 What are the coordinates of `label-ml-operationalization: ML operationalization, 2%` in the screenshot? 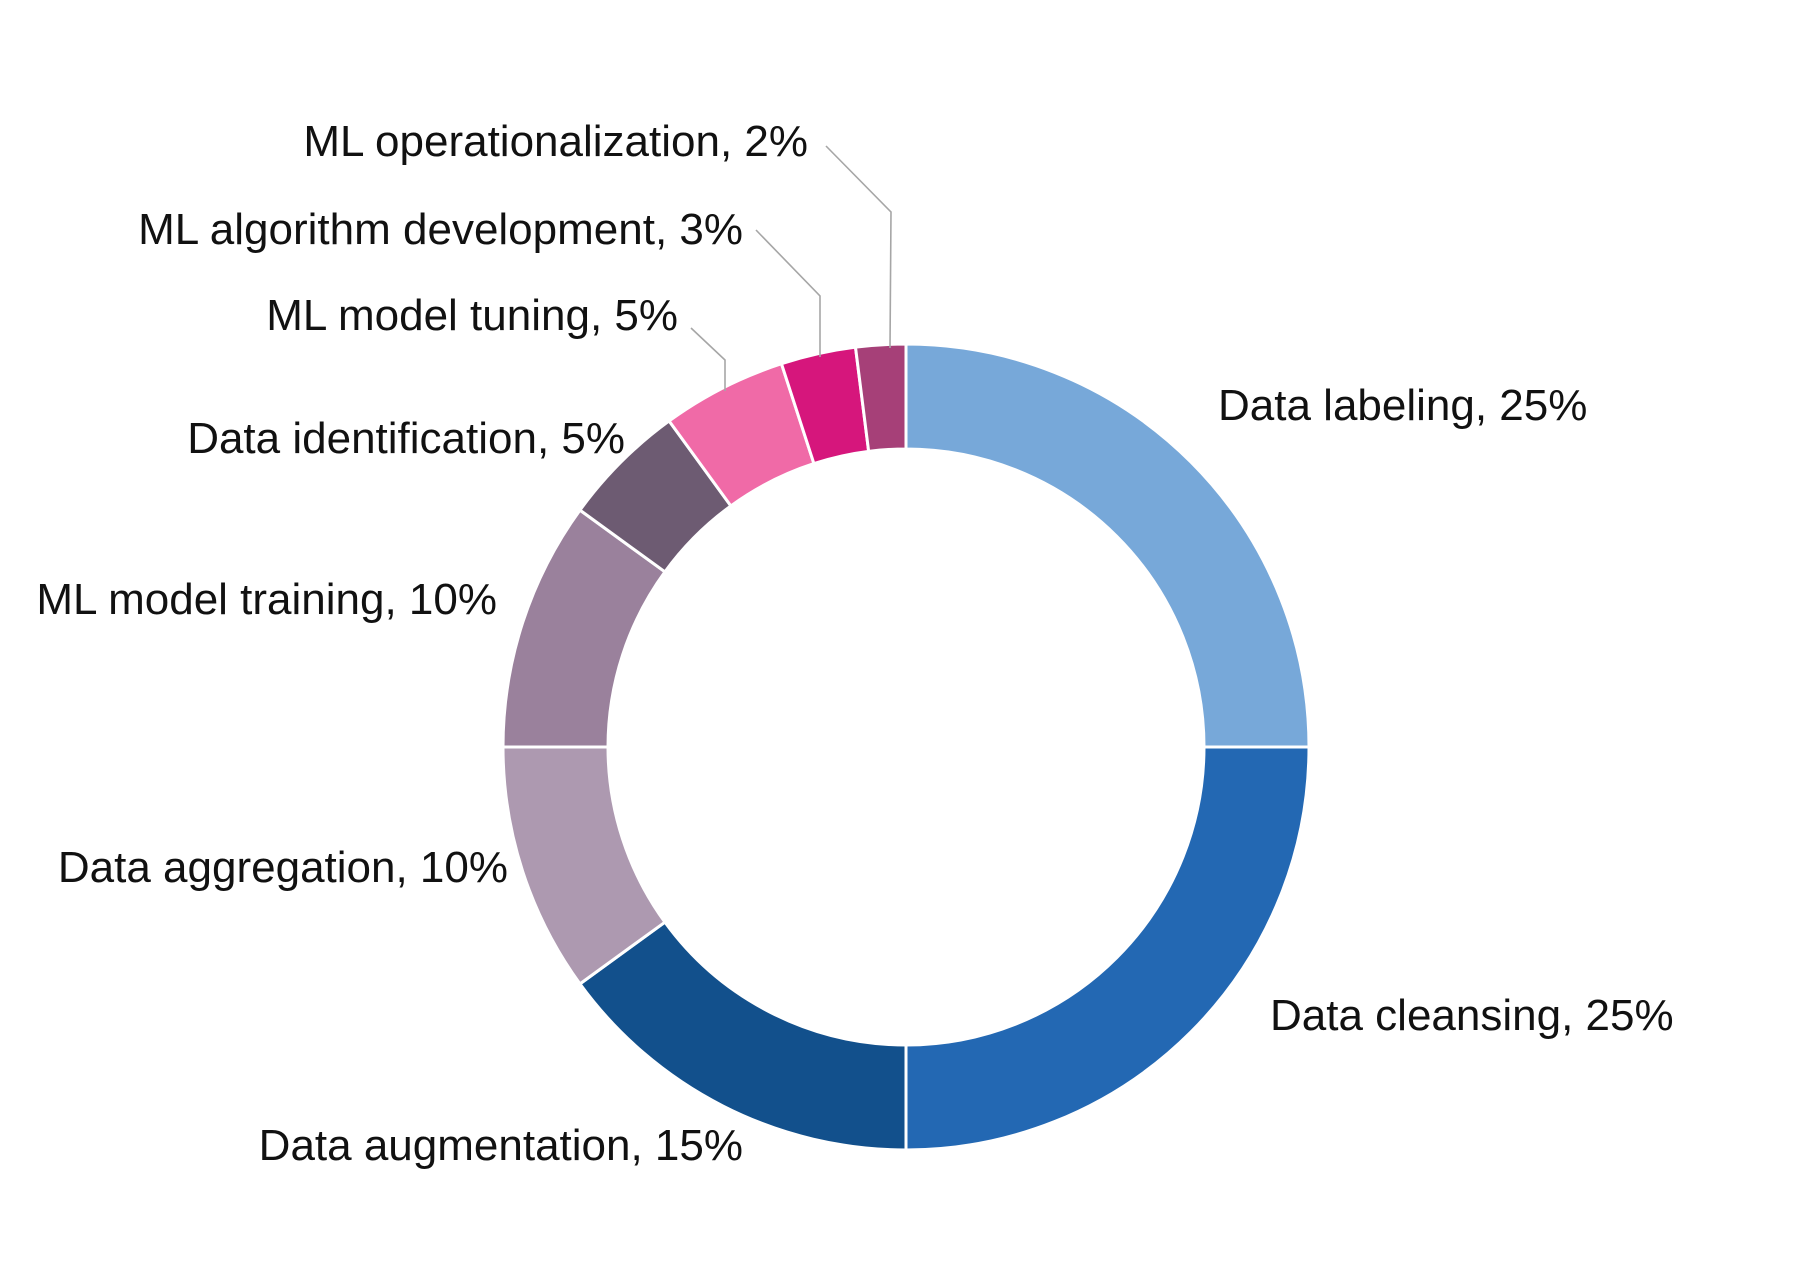 It's located at (555, 141).